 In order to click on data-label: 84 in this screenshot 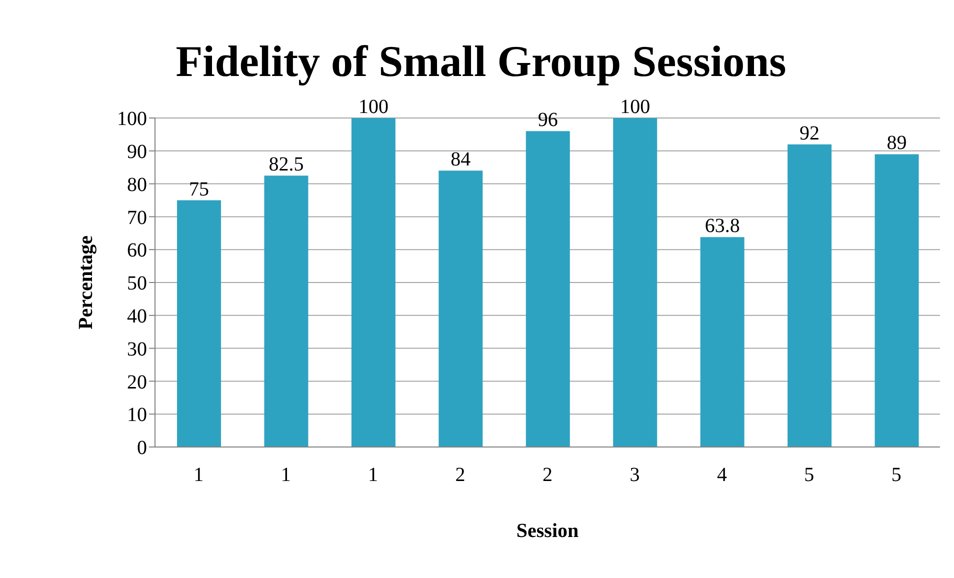, I will do `click(460, 159)`.